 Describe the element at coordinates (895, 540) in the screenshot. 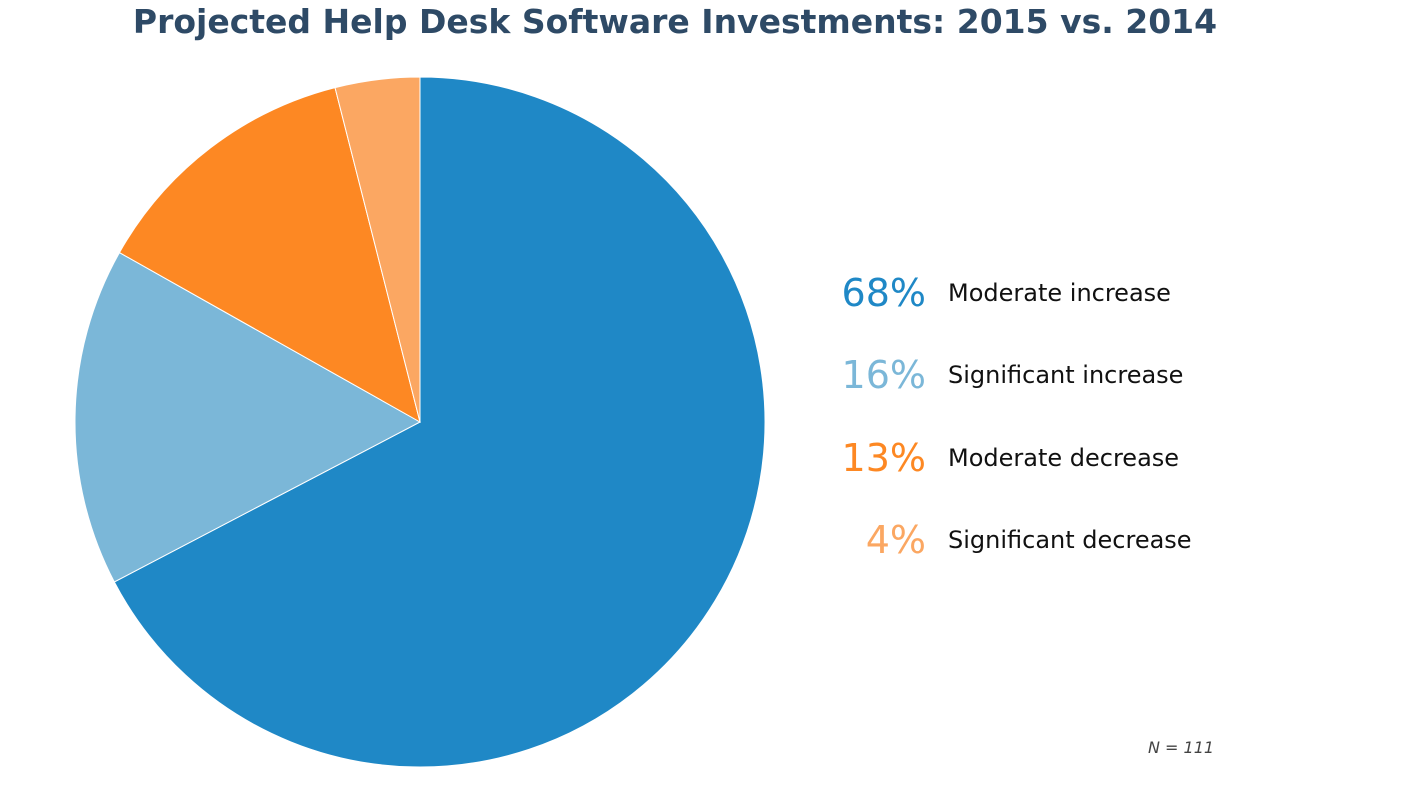

I see `legend-percent: 4%` at that location.